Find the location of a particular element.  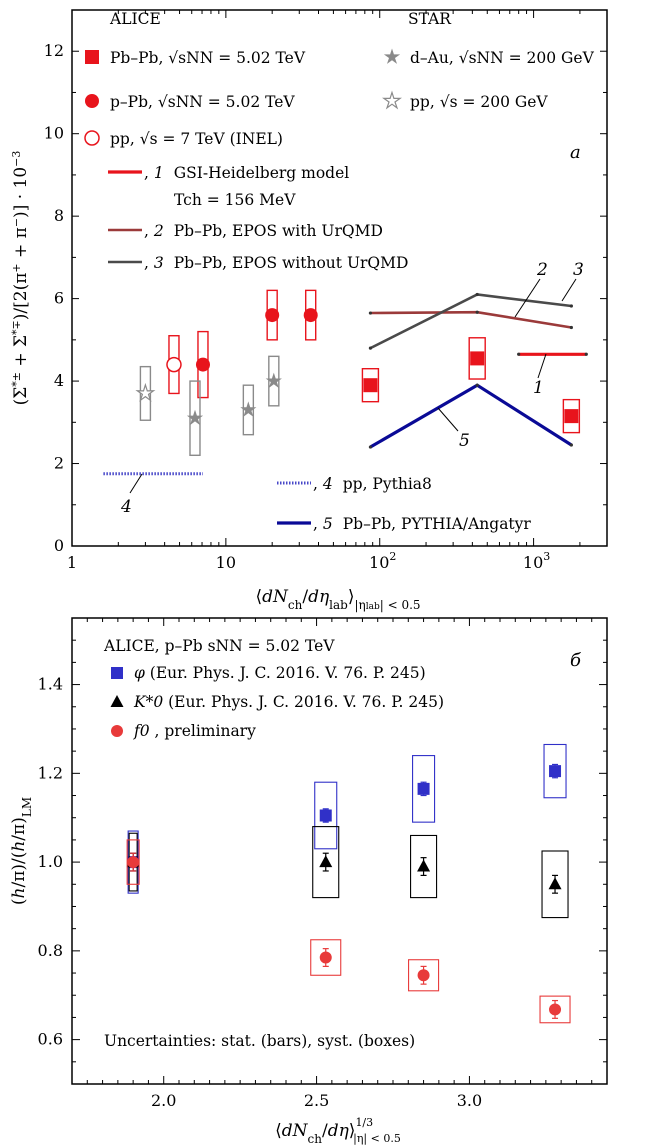

panel-label-b: б is located at coordinates (576, 660).